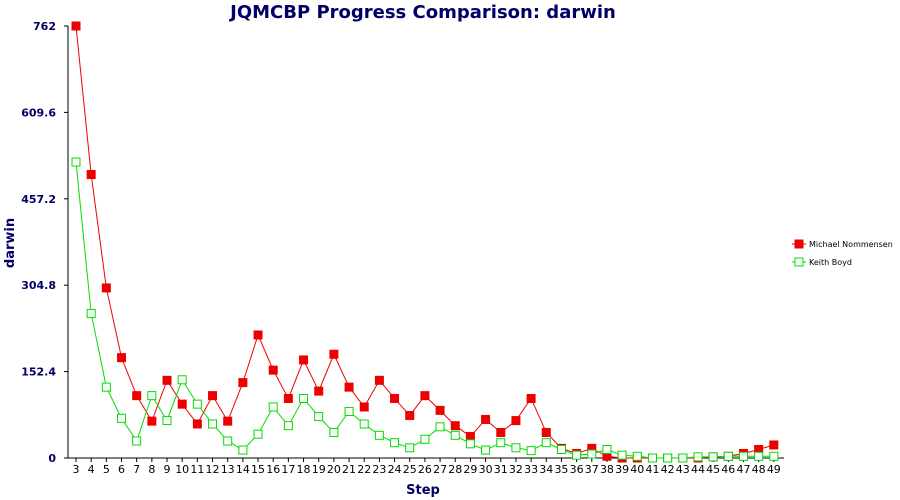  I want to click on x-tick-label: 23, so click(379, 469).